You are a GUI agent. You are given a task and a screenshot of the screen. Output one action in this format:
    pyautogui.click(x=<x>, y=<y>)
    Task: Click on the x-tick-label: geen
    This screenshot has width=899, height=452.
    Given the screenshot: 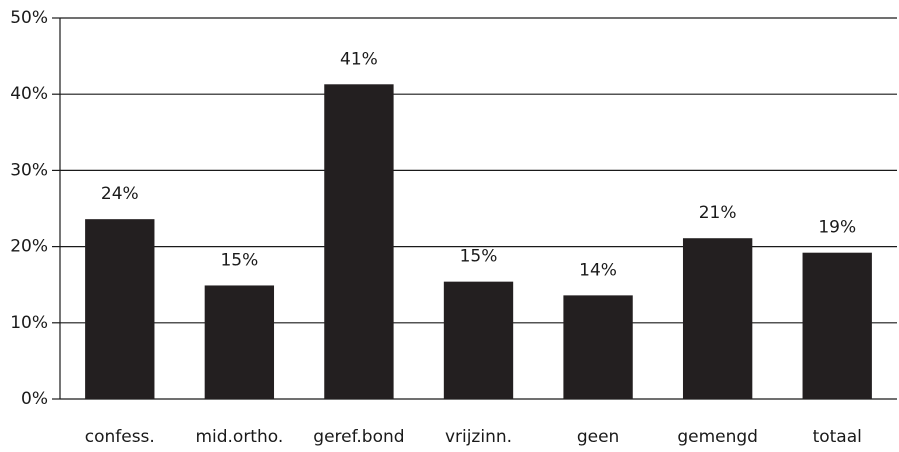 What is the action you would take?
    pyautogui.click(x=598, y=437)
    